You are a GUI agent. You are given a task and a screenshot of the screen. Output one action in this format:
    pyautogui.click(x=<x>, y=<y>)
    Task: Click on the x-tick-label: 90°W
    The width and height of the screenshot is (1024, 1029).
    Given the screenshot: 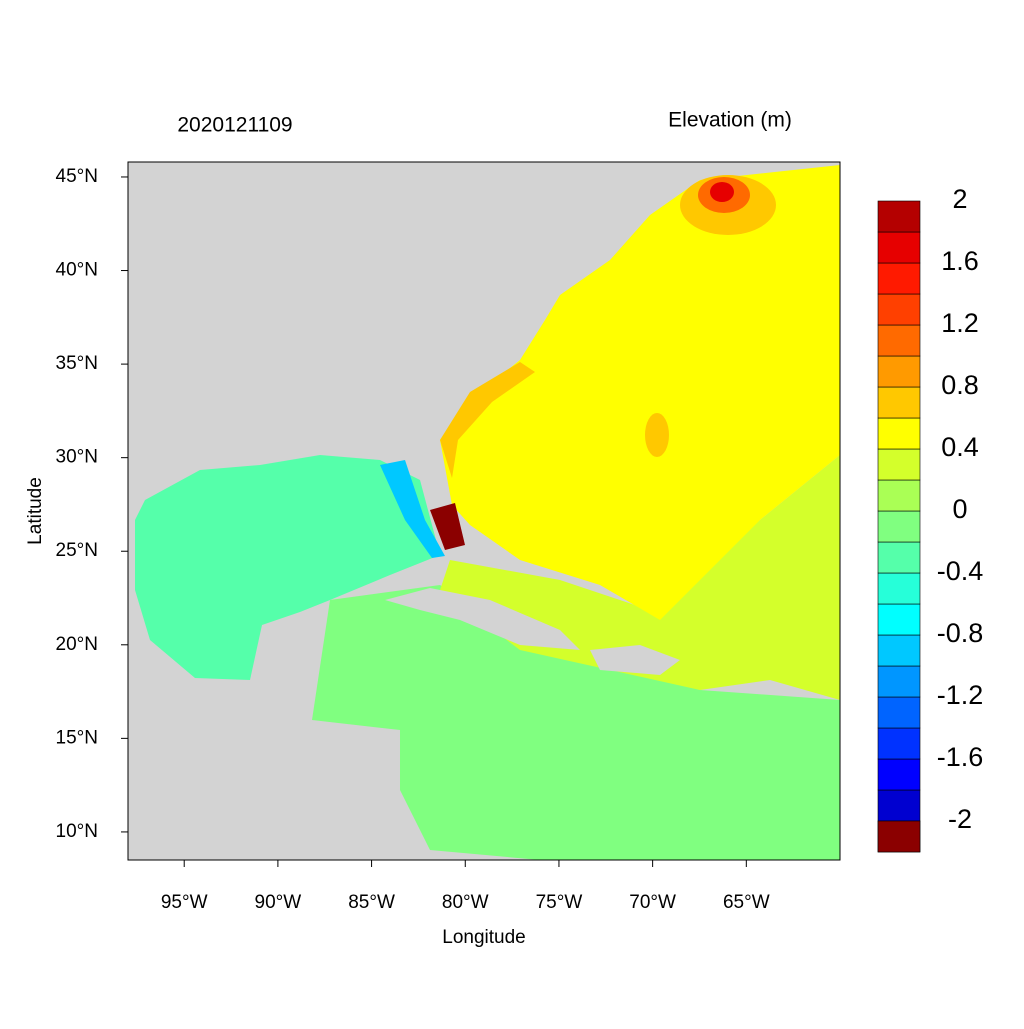 What is the action you would take?
    pyautogui.click(x=278, y=902)
    